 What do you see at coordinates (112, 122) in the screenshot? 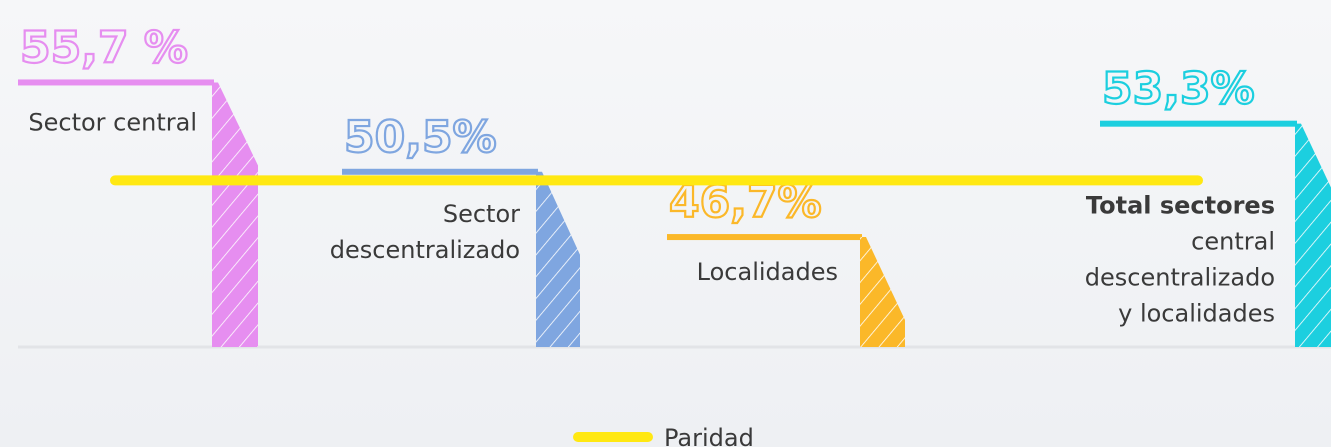
I see `category-label: Sector central` at bounding box center [112, 122].